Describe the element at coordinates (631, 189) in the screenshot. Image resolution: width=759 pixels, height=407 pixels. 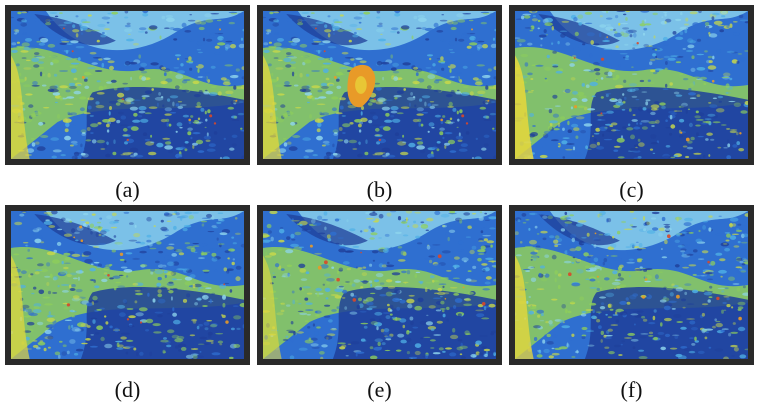
I see `panel-caption: (c)` at that location.